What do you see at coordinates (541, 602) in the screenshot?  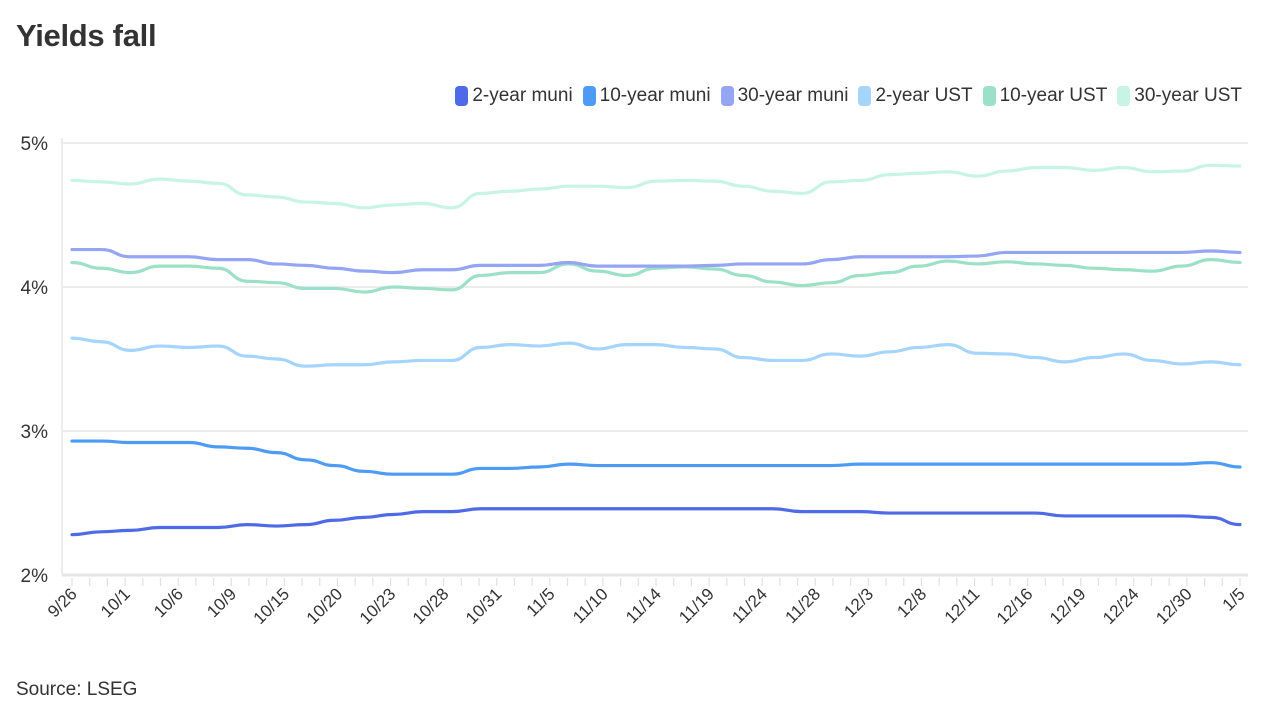 I see `x-tick-label: 11/5` at bounding box center [541, 602].